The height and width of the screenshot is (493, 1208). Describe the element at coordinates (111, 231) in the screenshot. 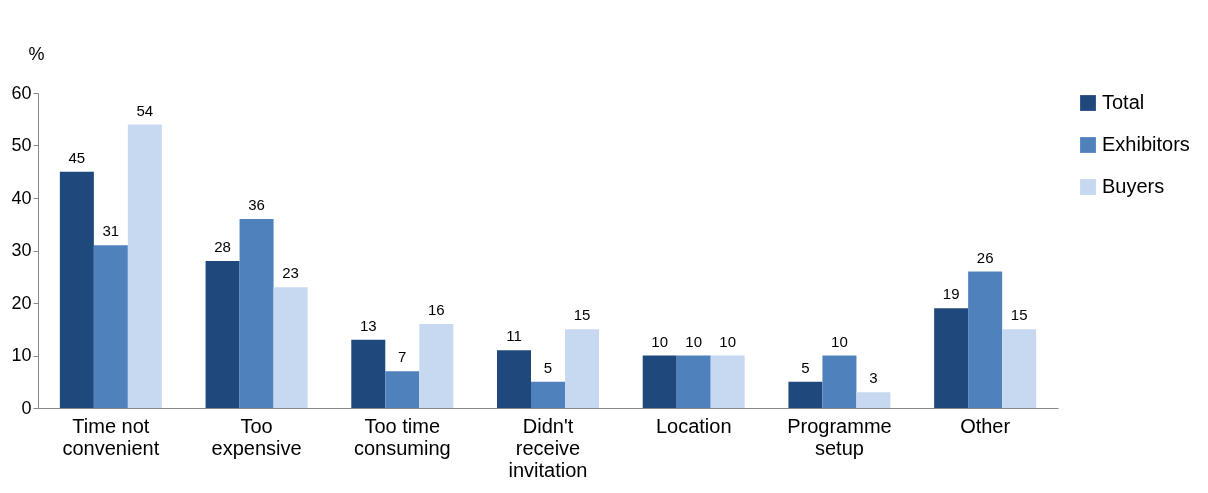

I see `data-label: 31` at that location.